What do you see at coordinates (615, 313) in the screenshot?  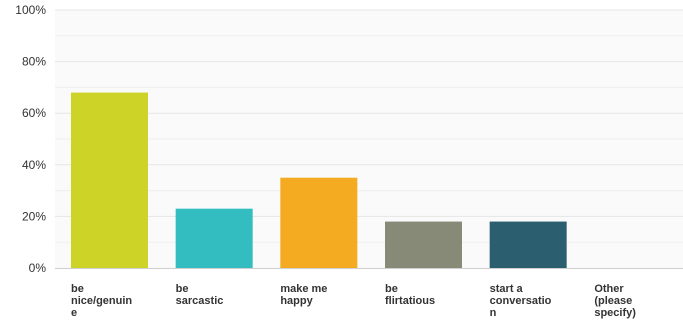 I see `x-tick-label-line: specify)` at bounding box center [615, 313].